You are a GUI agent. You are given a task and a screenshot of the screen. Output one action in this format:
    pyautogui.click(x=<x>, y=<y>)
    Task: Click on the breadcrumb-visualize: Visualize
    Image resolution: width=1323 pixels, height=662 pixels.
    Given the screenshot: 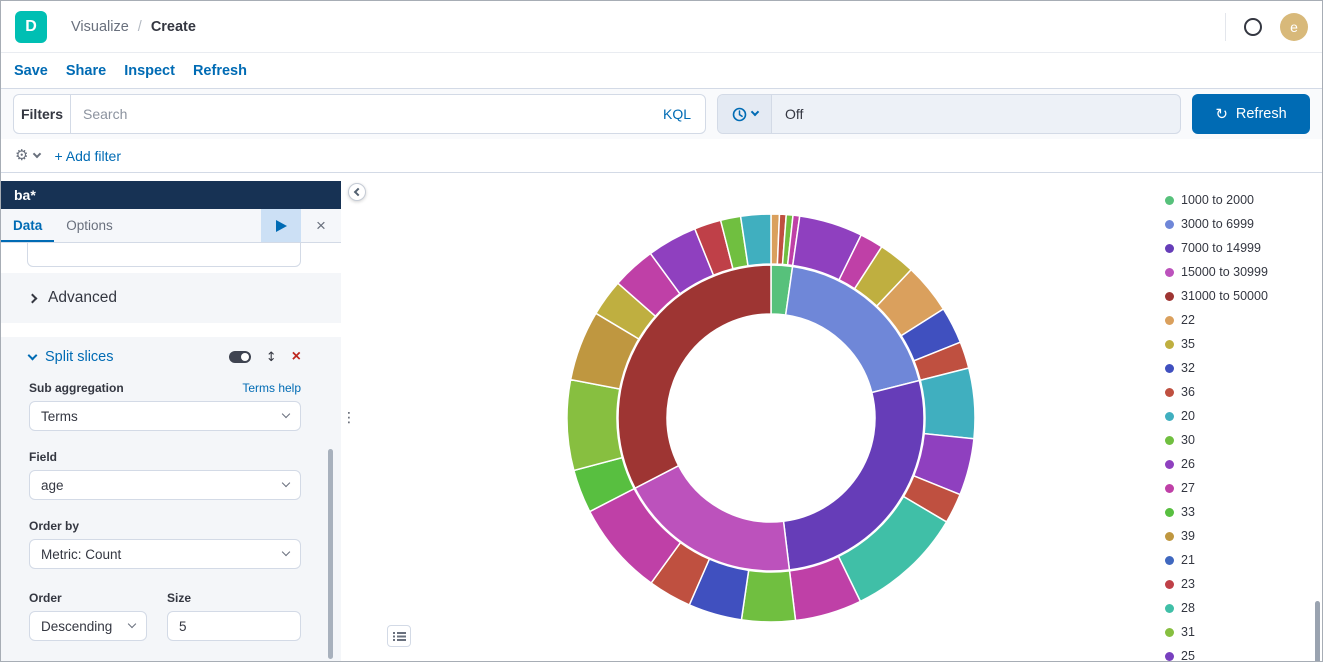 What is the action you would take?
    pyautogui.click(x=100, y=26)
    